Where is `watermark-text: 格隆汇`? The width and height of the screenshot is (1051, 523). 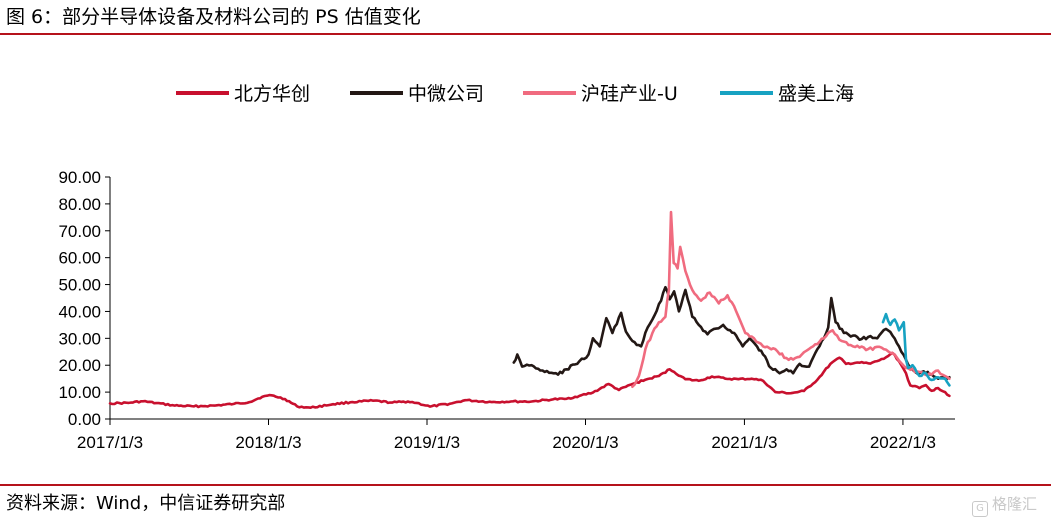
watermark-text: 格隆汇 is located at coordinates (1014, 504).